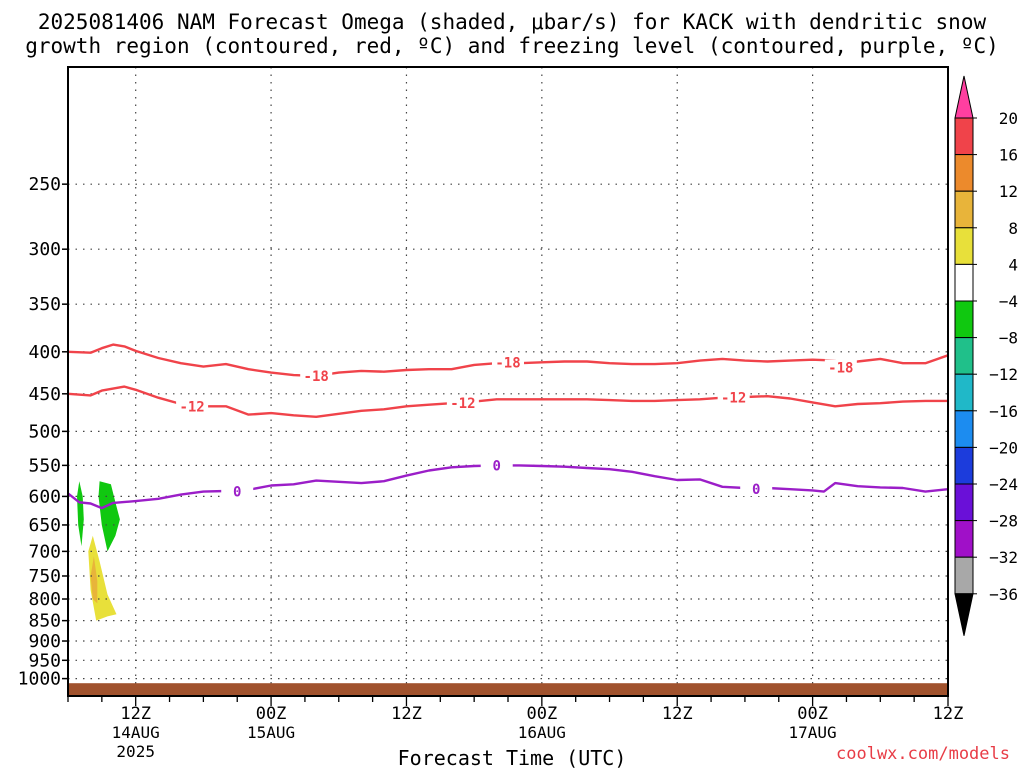  What do you see at coordinates (1008, 155) in the screenshot?
I see `colorbar-tick-label: 16` at bounding box center [1008, 155].